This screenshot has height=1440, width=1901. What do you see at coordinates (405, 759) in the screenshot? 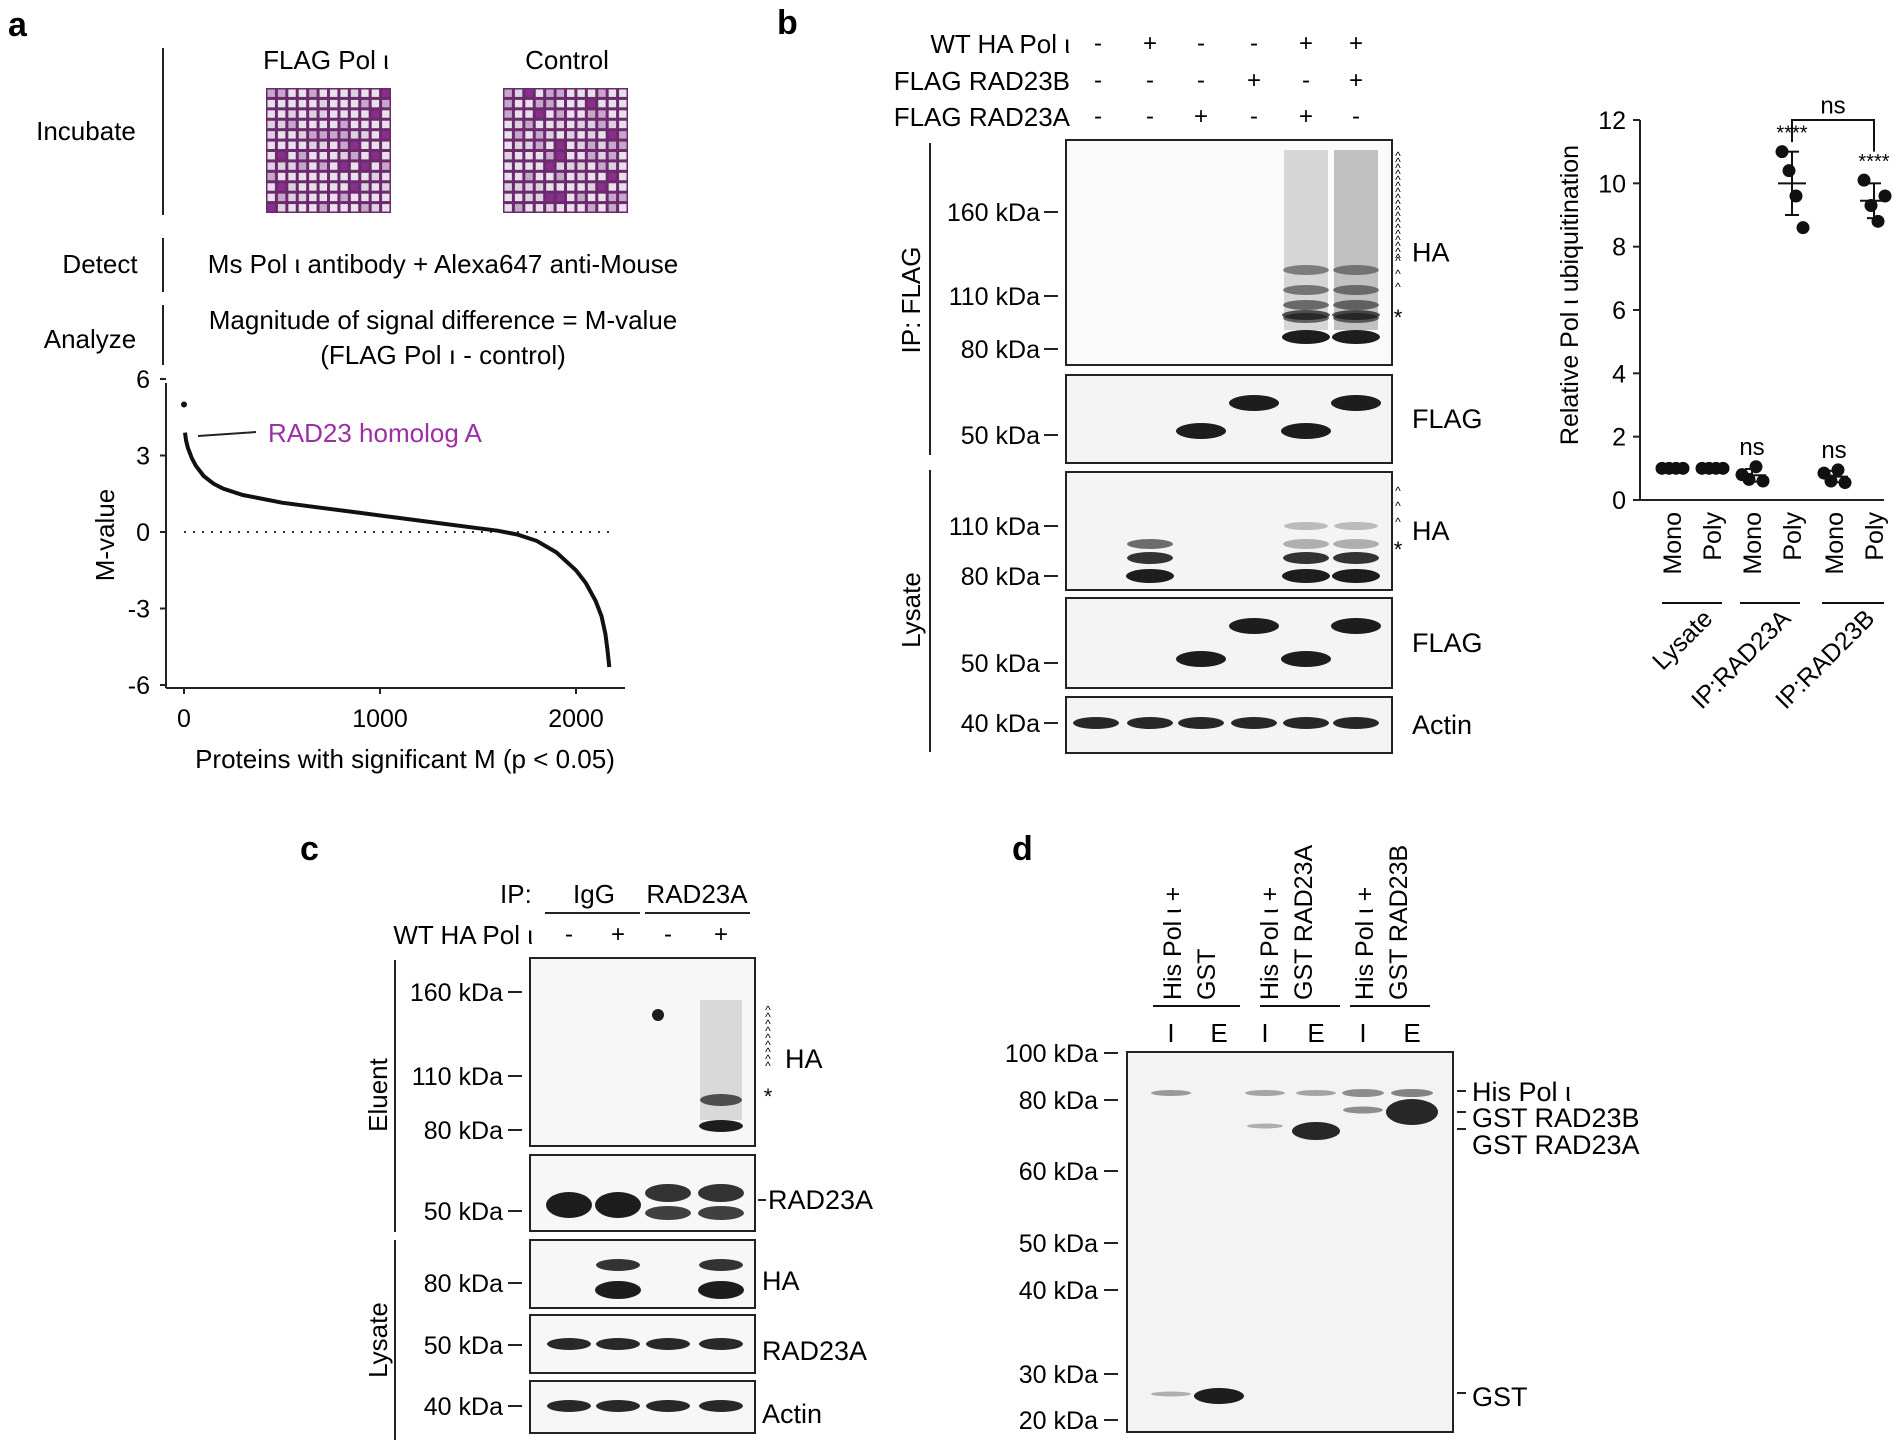
I see `x-axis-label: Proteins with significant M (p < 0.05)` at bounding box center [405, 759].